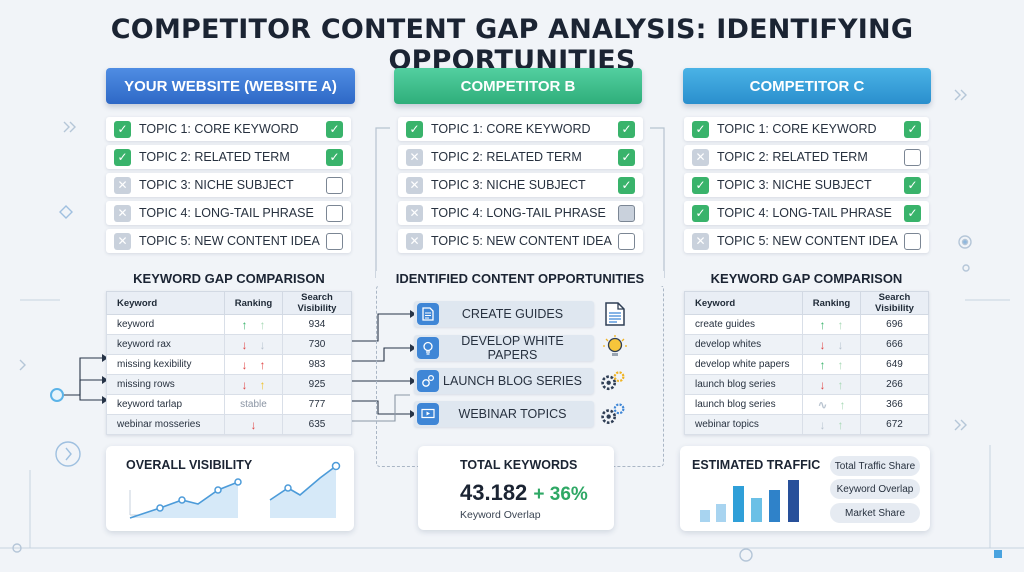 This screenshot has width=1024, height=572. I want to click on visibility-cell: 672, so click(894, 424).